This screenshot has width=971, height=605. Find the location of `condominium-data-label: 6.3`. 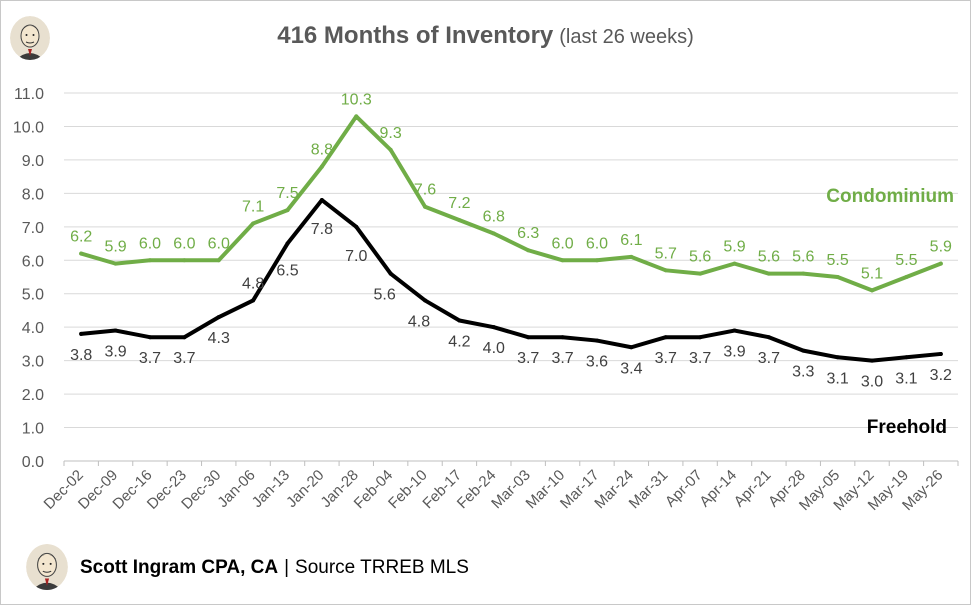

condominium-data-label: 6.3 is located at coordinates (528, 233).